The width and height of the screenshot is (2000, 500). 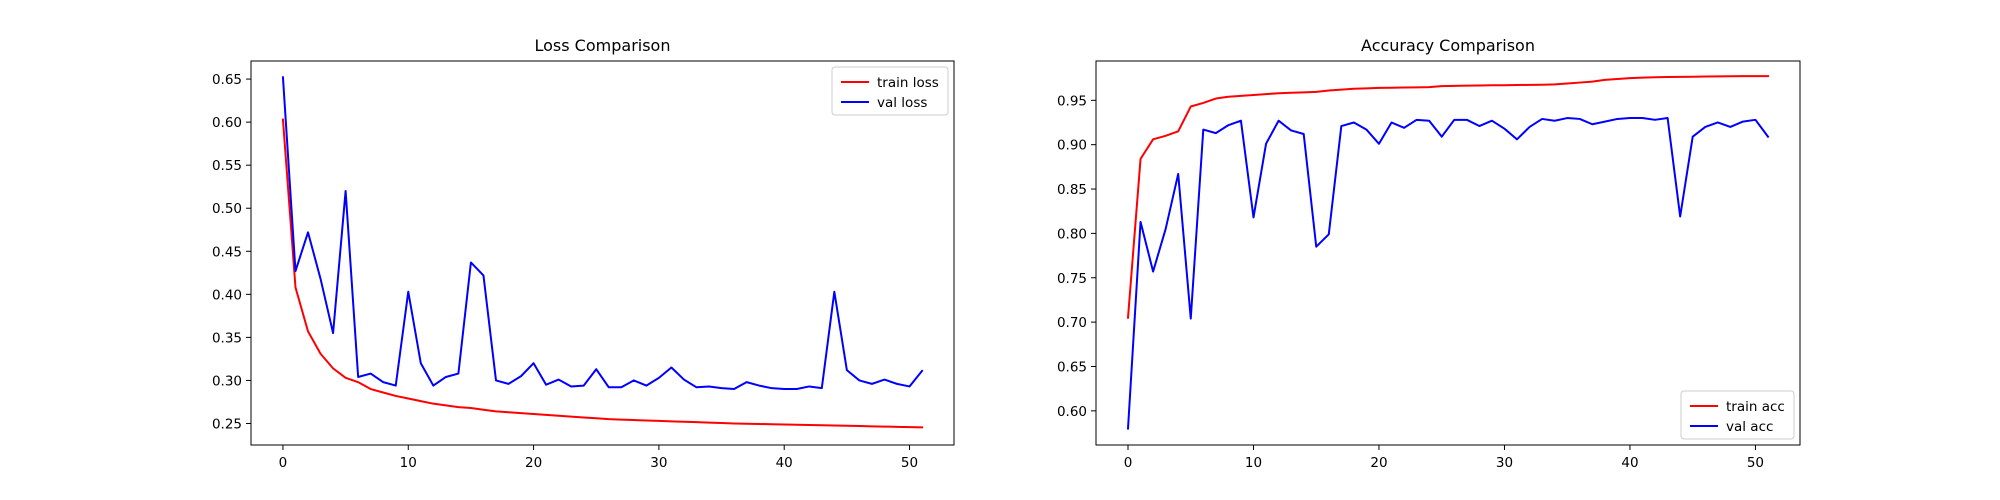 I want to click on loss-x-tick-label: 20, so click(x=533, y=463).